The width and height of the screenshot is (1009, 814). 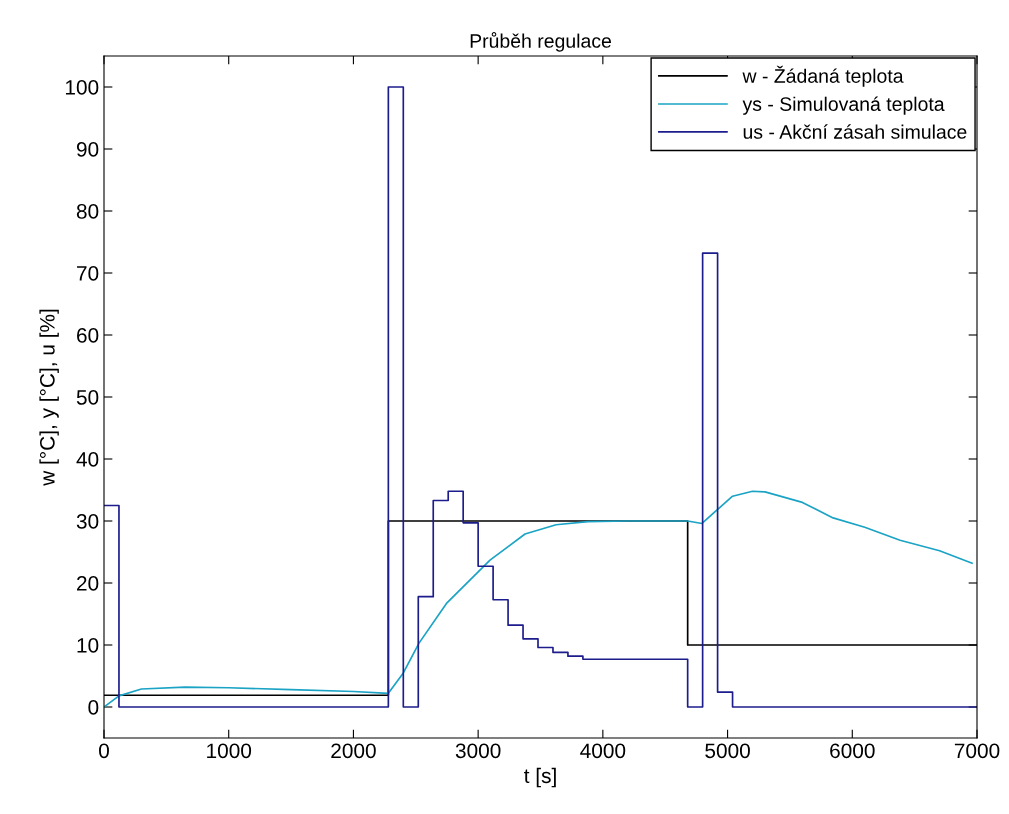 What do you see at coordinates (229, 751) in the screenshot?
I see `x-tick-label: 1000` at bounding box center [229, 751].